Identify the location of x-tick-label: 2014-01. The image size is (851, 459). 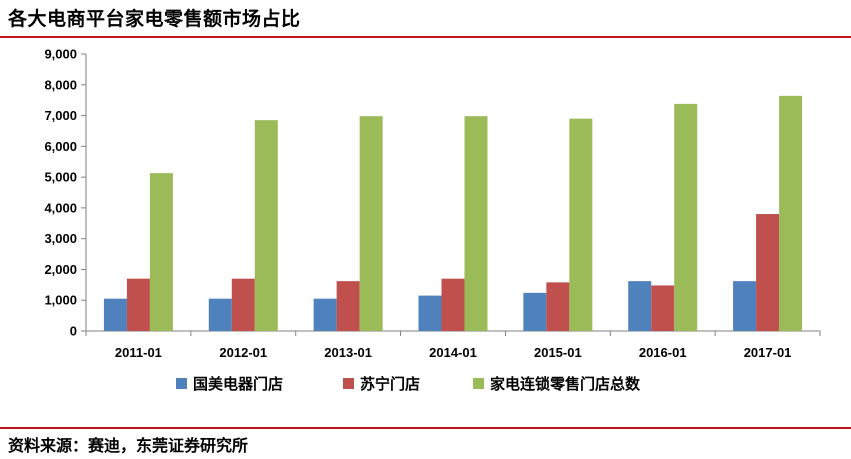
(453, 352).